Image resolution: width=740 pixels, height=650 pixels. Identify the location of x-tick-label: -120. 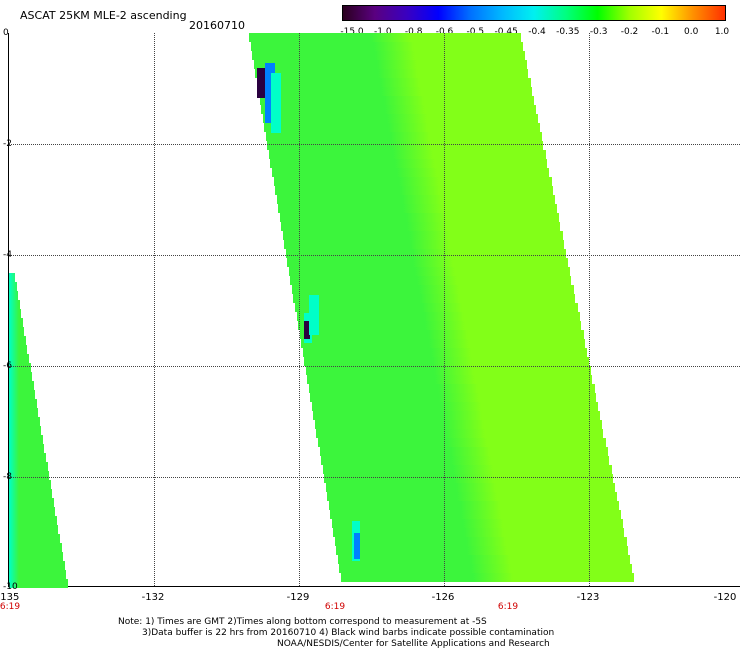
(725, 597).